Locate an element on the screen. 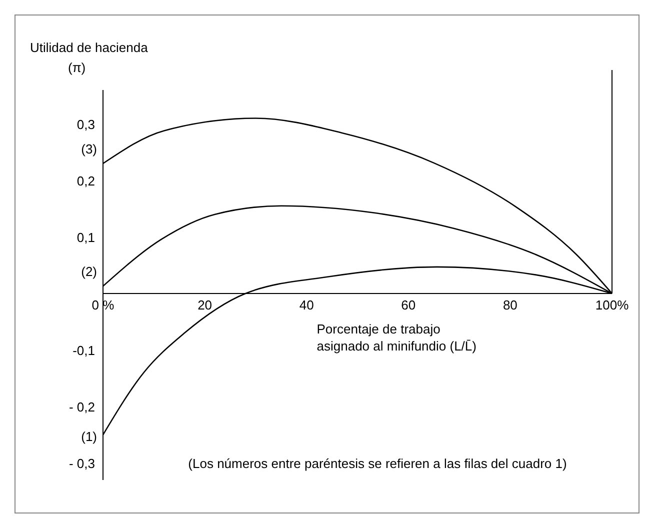  y-tick-label: -0,1 is located at coordinates (83, 350).